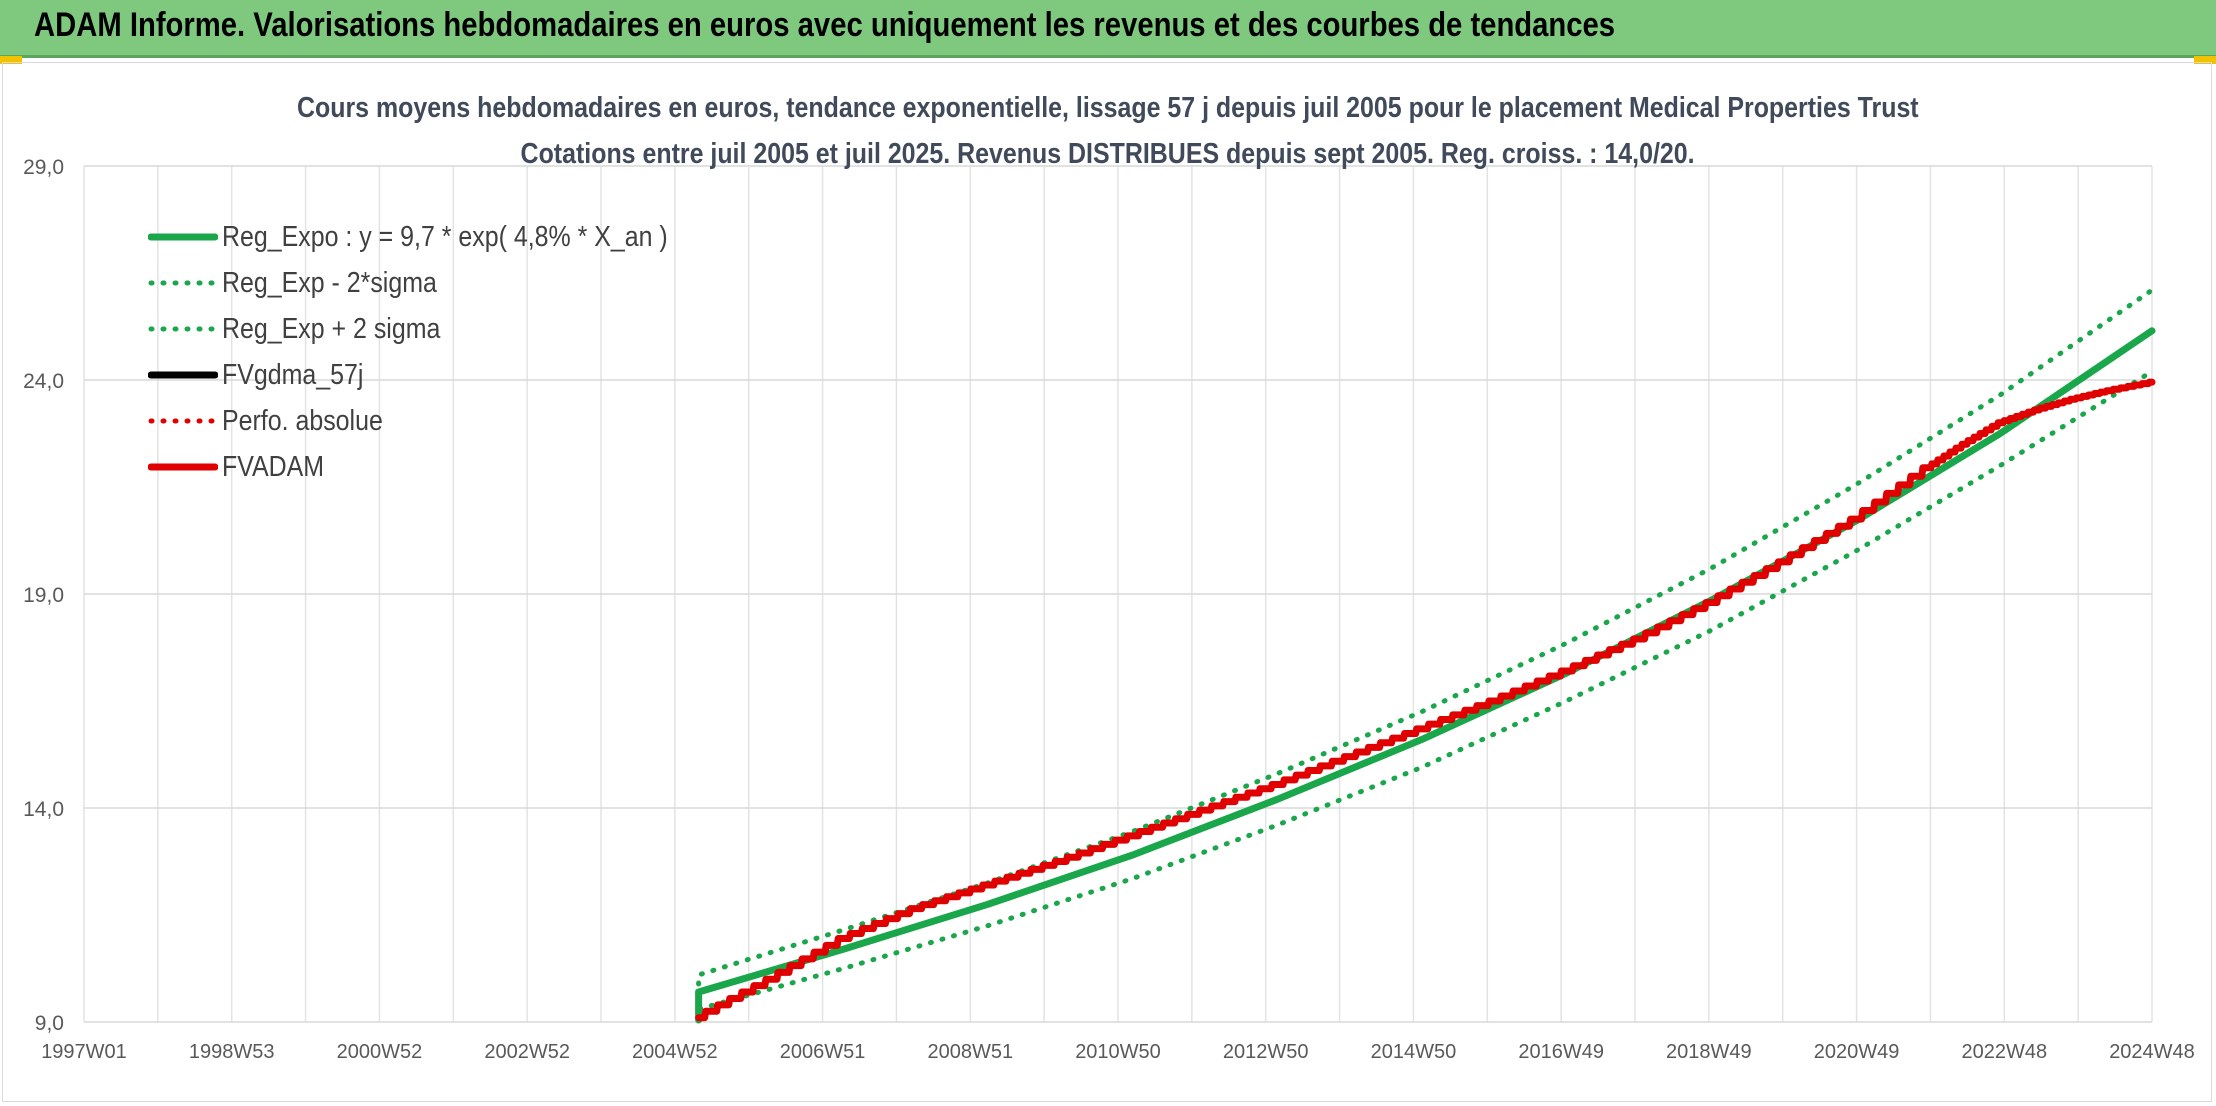  What do you see at coordinates (2152, 1052) in the screenshot?
I see `x-tick-label: 2024W48` at bounding box center [2152, 1052].